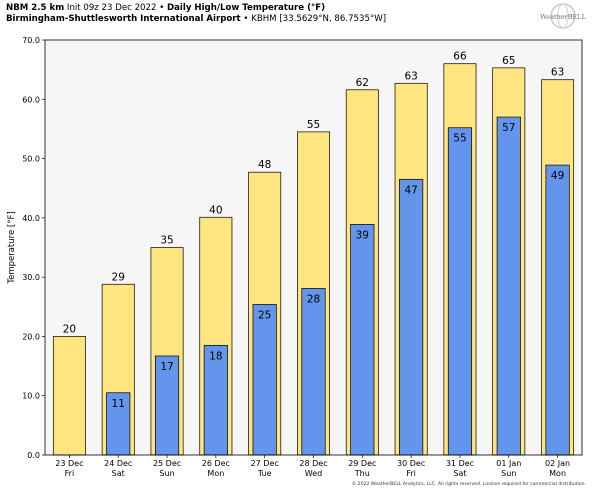 The image size is (600, 493). What do you see at coordinates (31, 159) in the screenshot?
I see `y-tick-label: 50.0` at bounding box center [31, 159].